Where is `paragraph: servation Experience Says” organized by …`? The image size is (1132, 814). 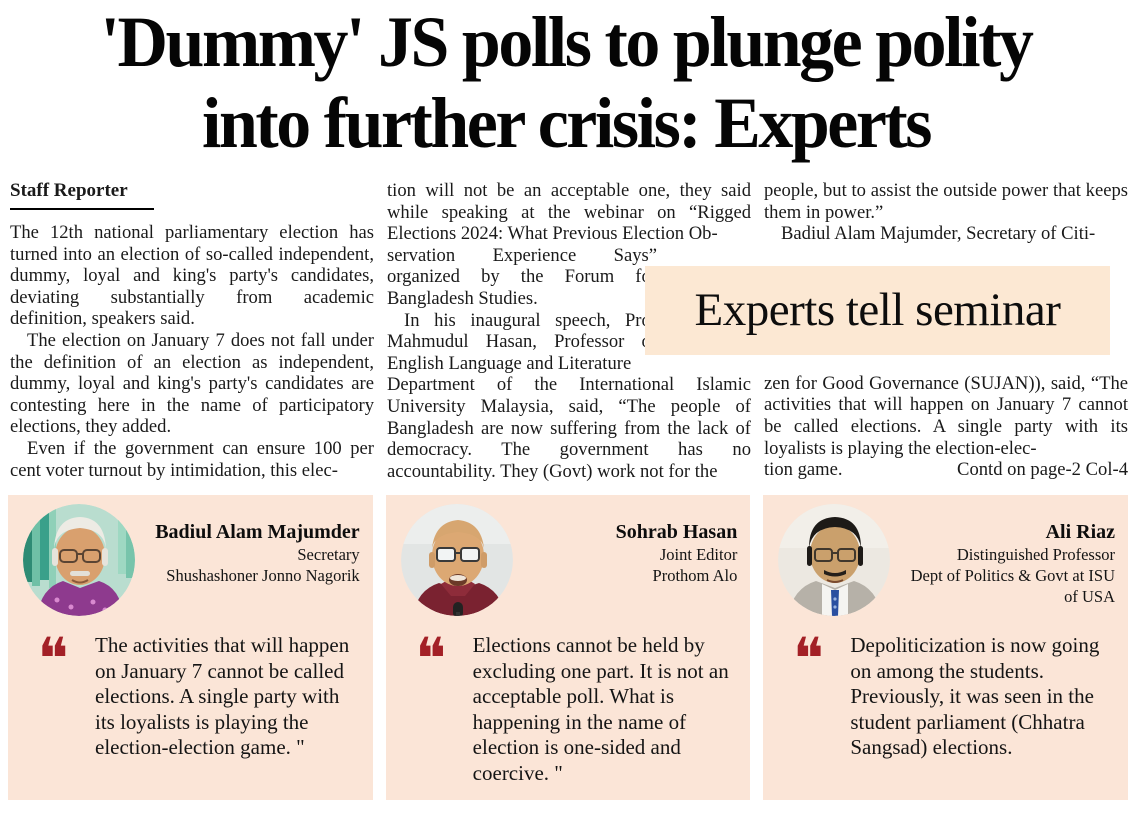 paragraph: servation Experience Says” organized by … is located at coordinates (522, 276).